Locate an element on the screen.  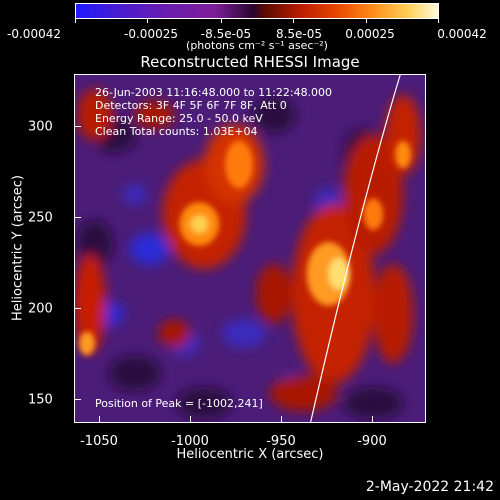
y-axis-label: Heliocentric Y (arcsec) is located at coordinates (18, 248).